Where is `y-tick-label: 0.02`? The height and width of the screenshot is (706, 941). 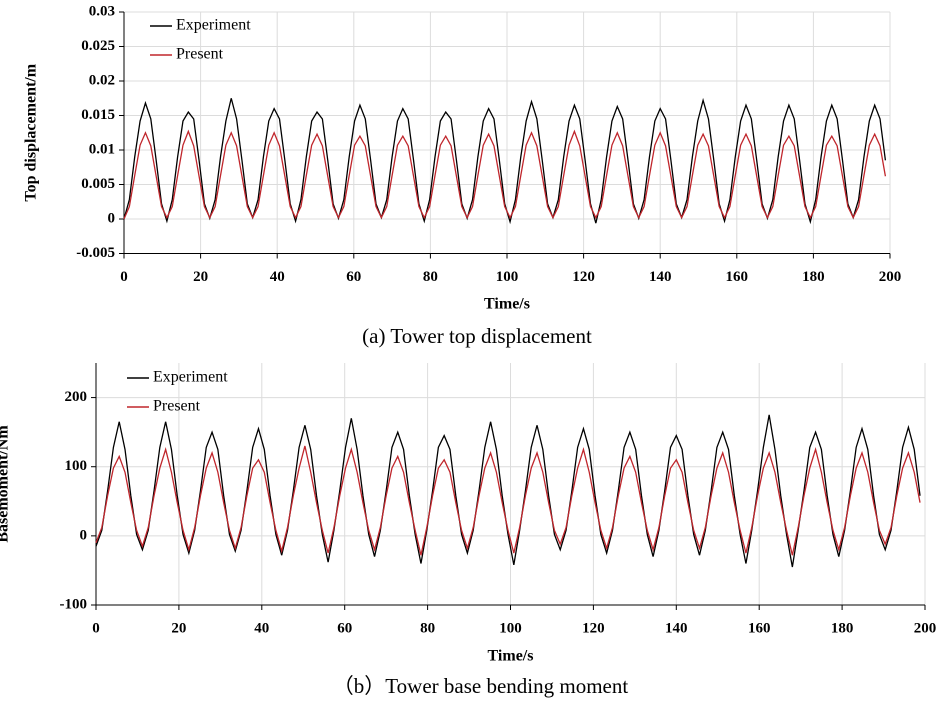 y-tick-label: 0.02 is located at coordinates (102, 80).